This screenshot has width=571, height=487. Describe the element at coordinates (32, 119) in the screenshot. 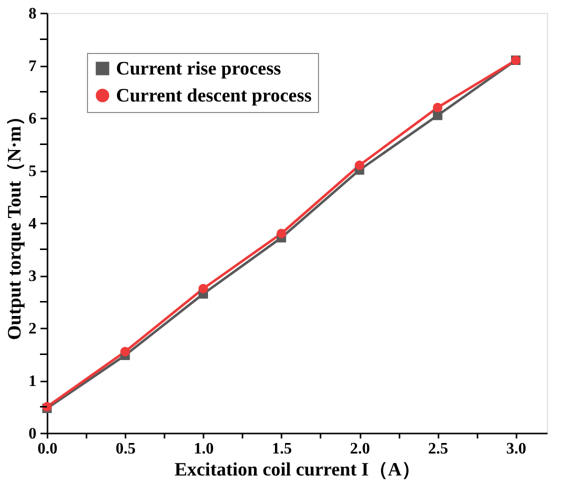

I see `y-tick-label: 6` at that location.